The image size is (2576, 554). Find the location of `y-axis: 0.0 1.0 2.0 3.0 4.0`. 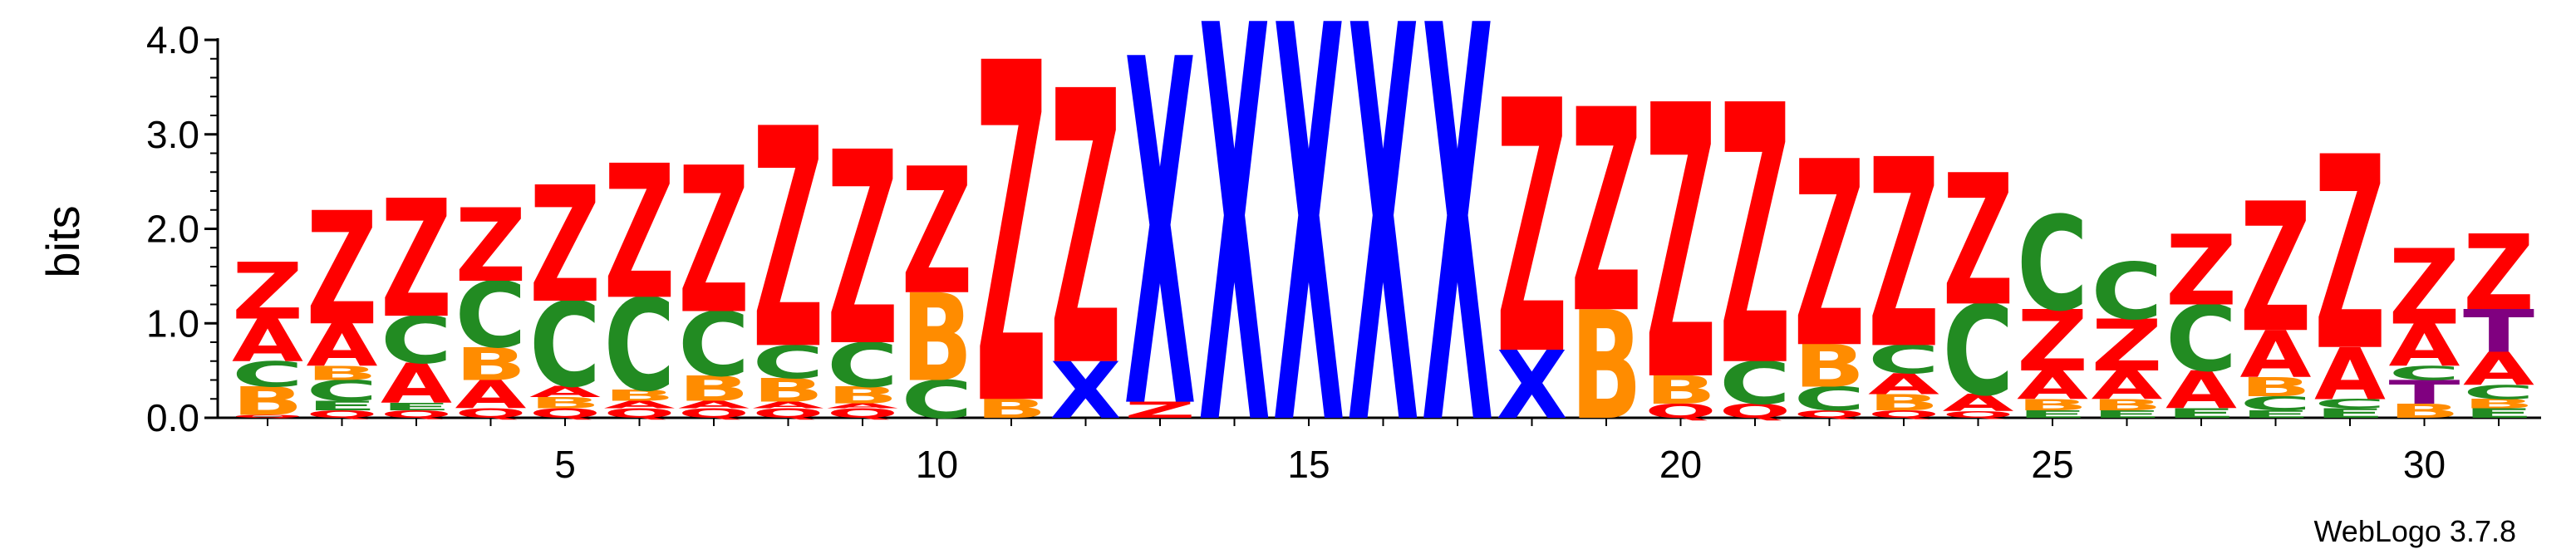

y-axis: 0.0 1.0 2.0 3.0 4.0 is located at coordinates (182, 228).